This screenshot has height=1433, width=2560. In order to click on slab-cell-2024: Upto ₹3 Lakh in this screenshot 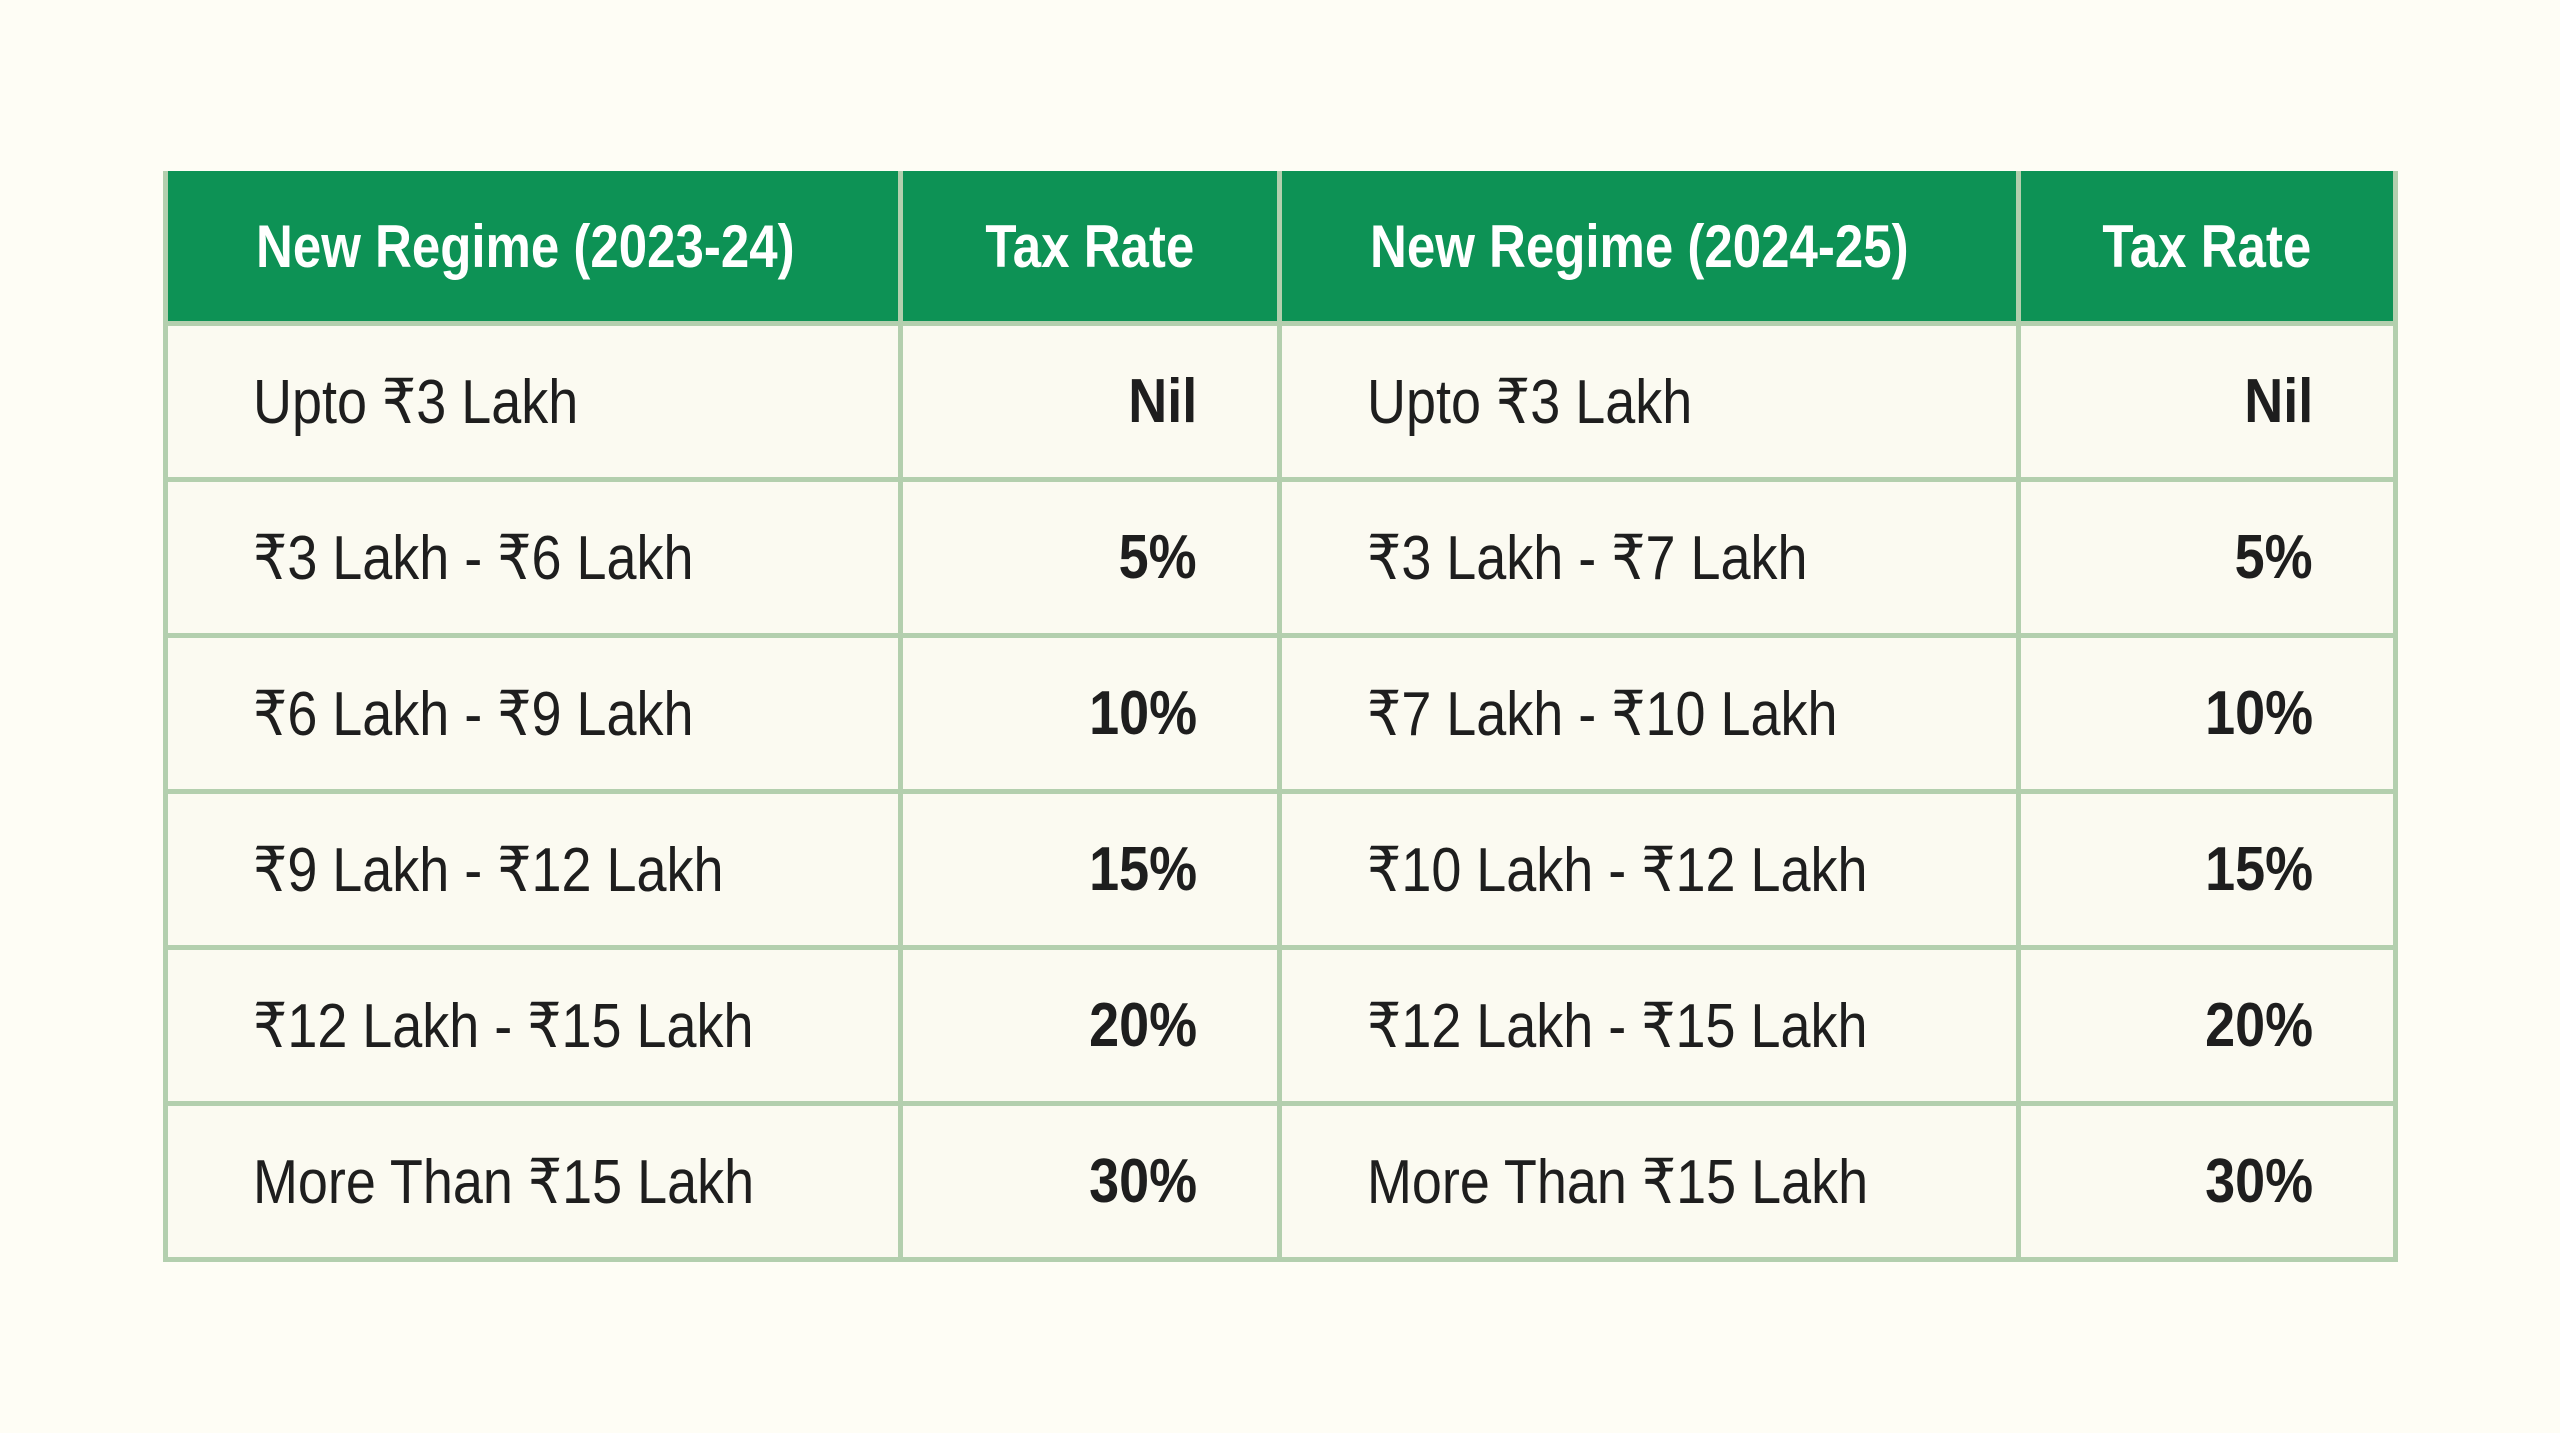, I will do `click(1649, 401)`.